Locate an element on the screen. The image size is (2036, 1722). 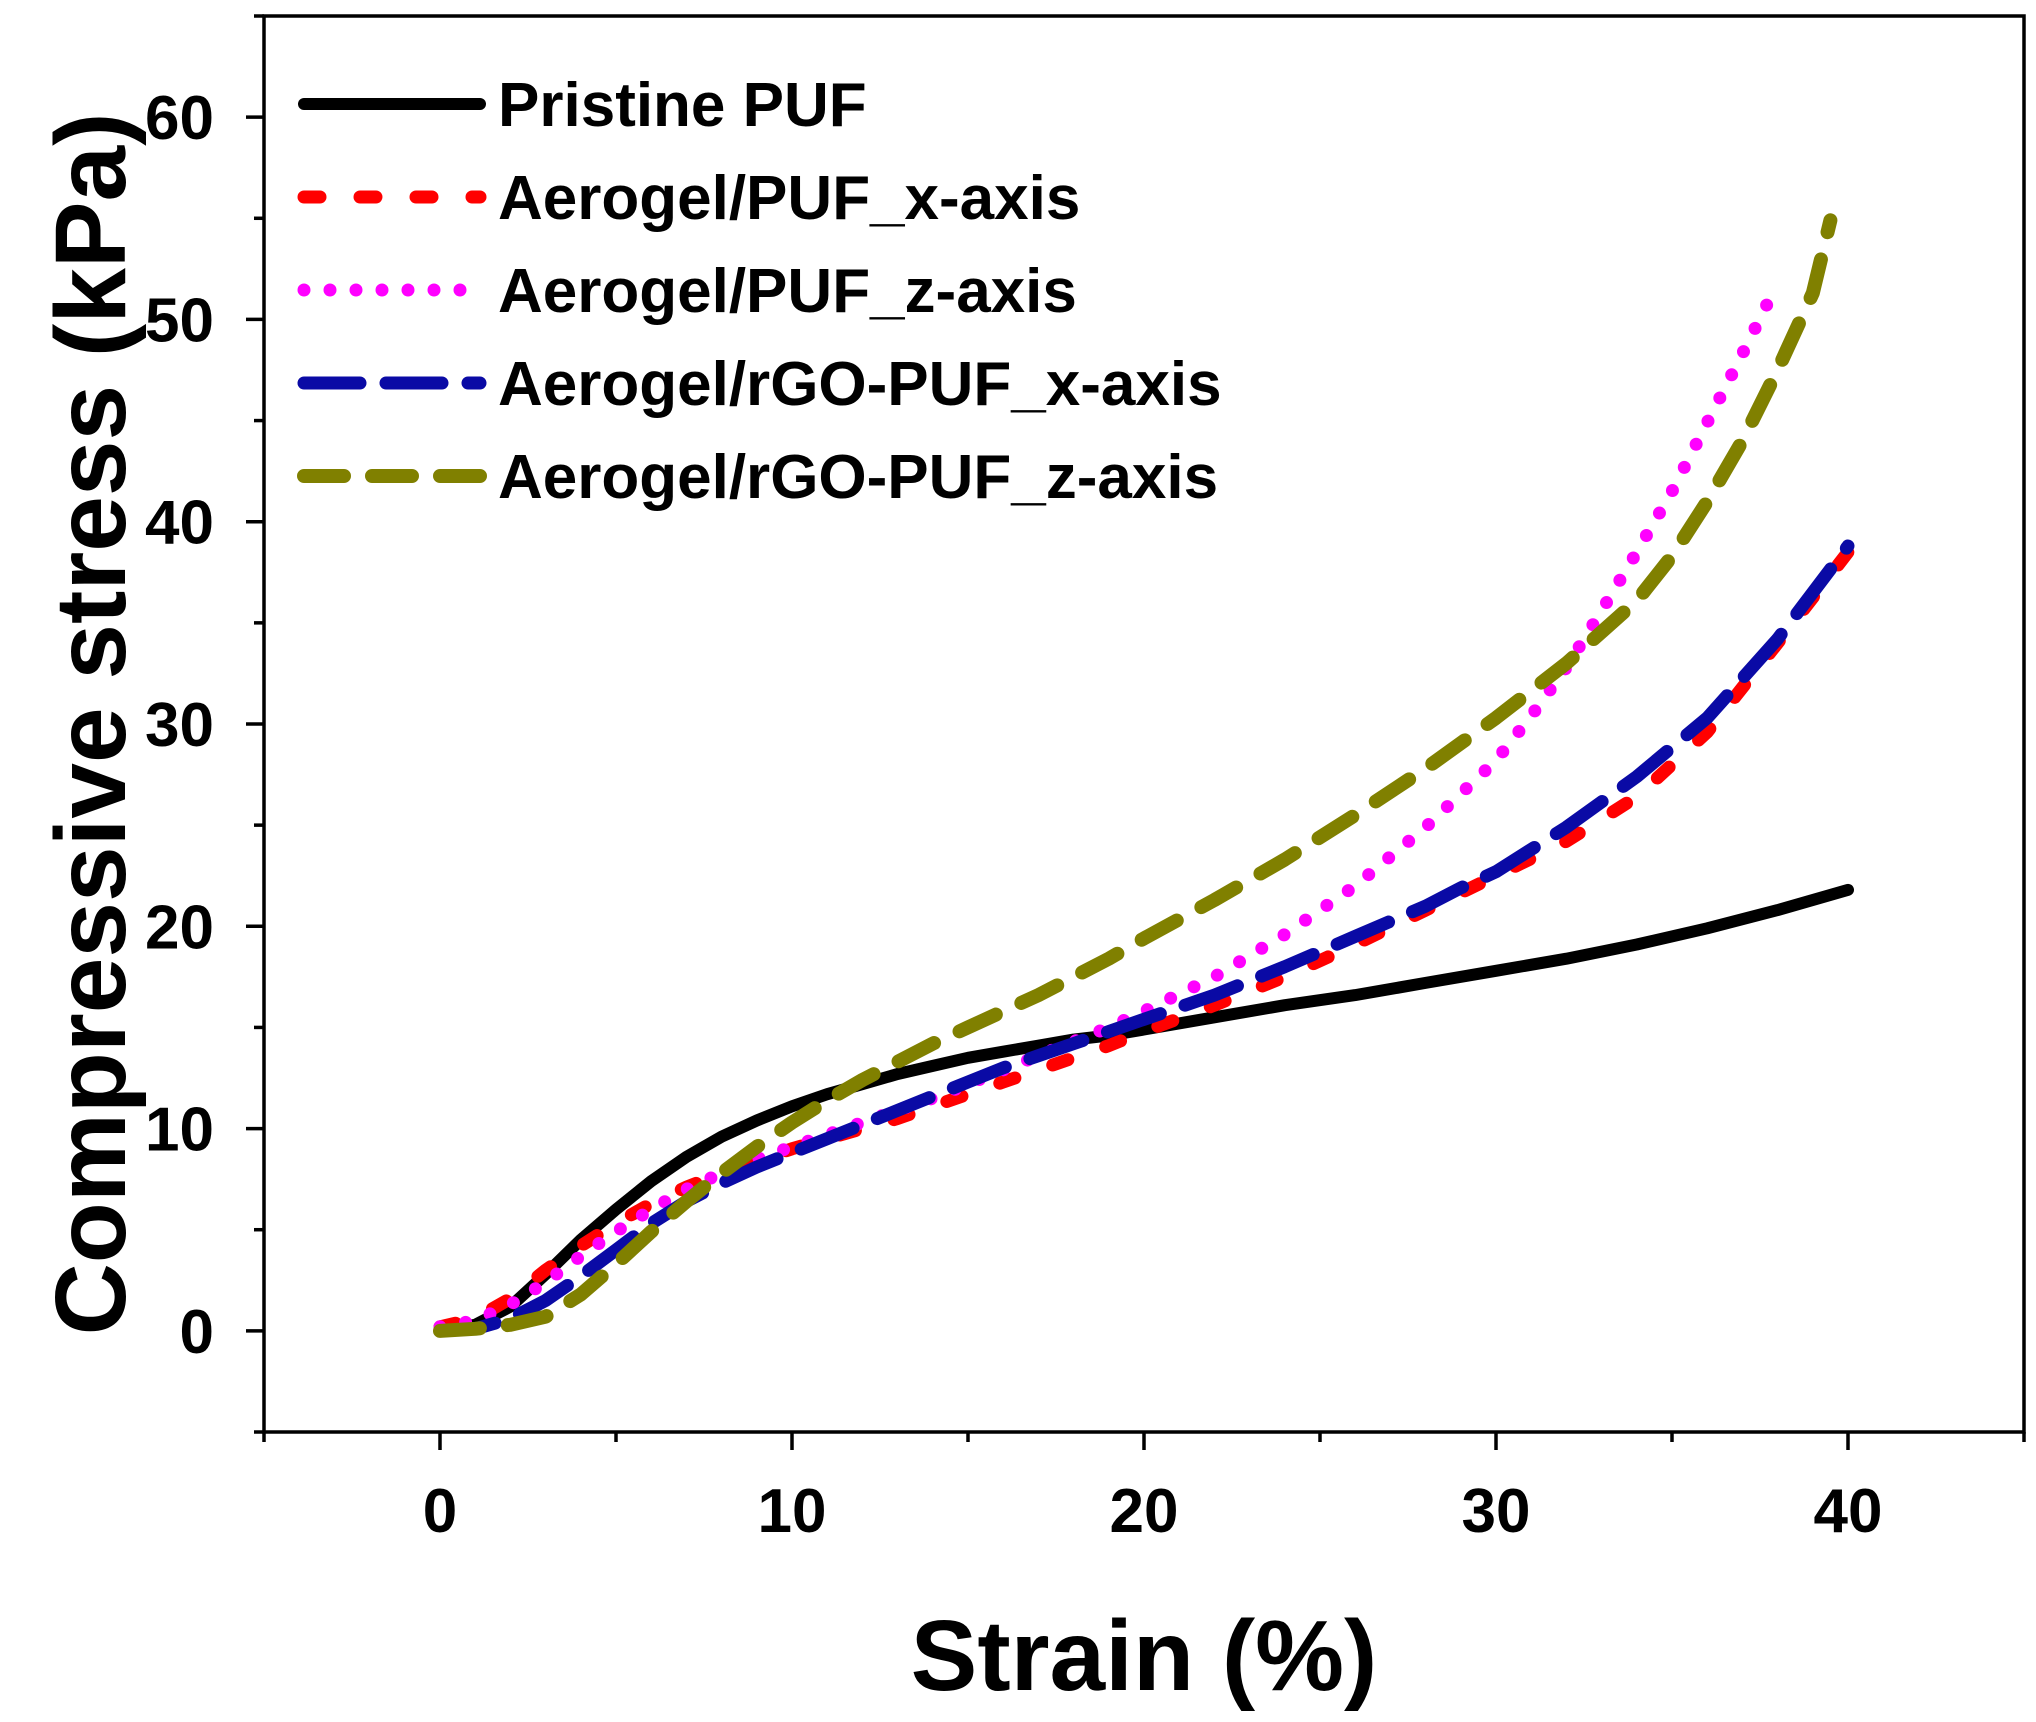
legend-label-3: Aerogel/PUF_z-axis is located at coordinates (787, 291).